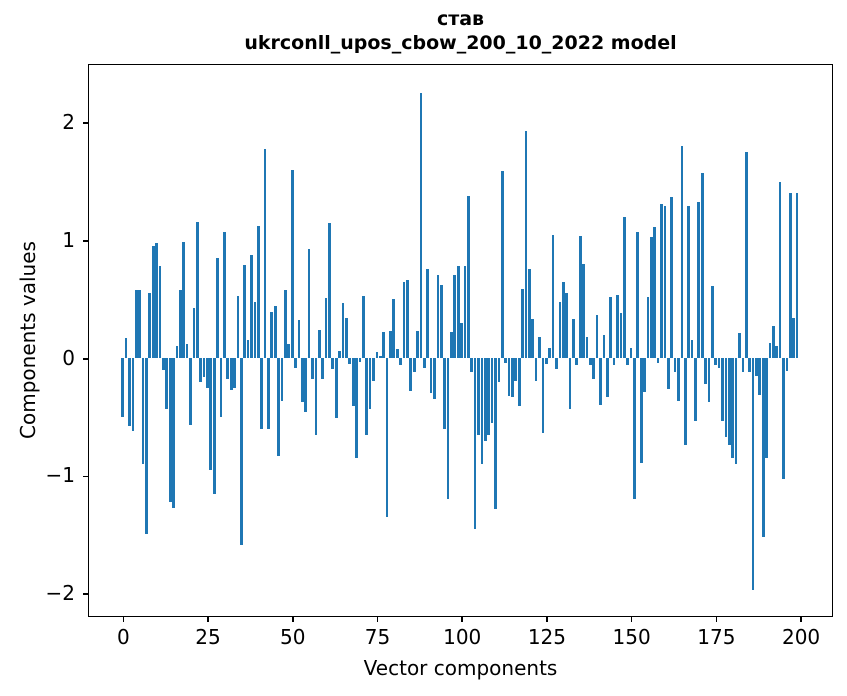 Image resolution: width=847 pixels, height=696 pixels. What do you see at coordinates (716, 637) in the screenshot?
I see `x-tick-label: 175` at bounding box center [716, 637].